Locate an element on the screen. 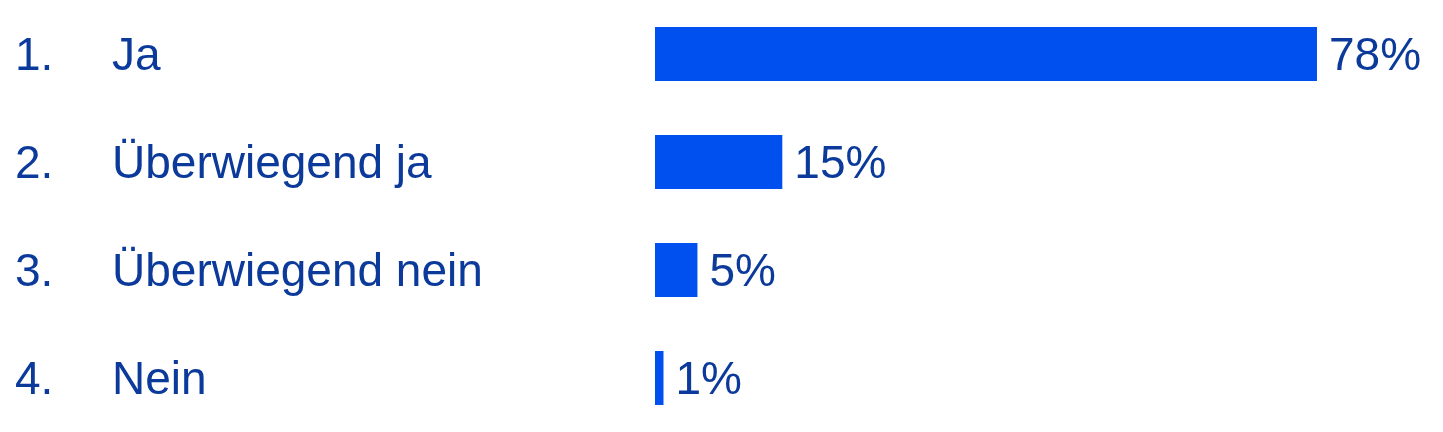 The image size is (1443, 432). category-label: 1. Ja is located at coordinates (88, 54).